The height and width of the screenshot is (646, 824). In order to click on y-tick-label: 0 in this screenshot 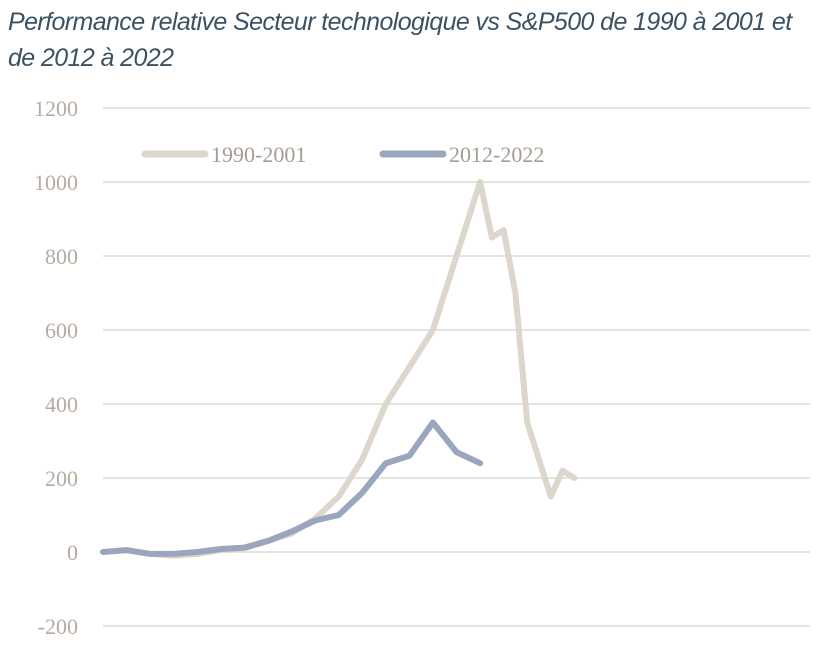, I will do `click(72, 552)`.